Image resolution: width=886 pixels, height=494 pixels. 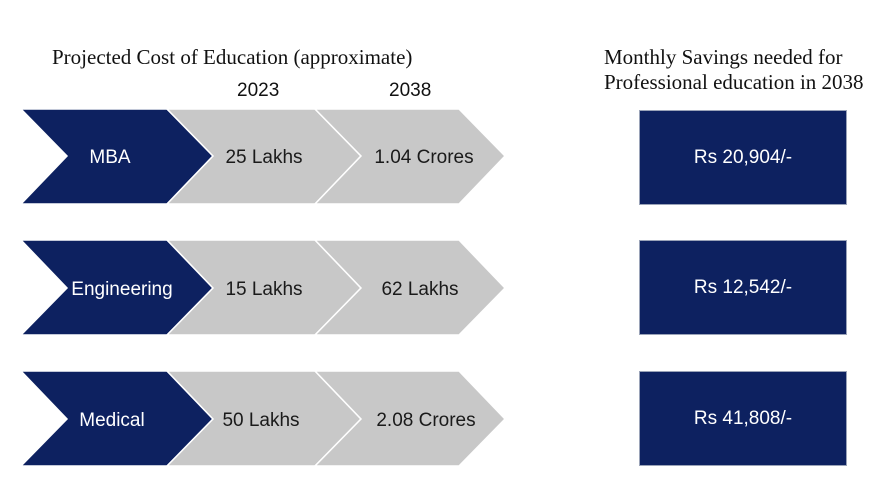 What do you see at coordinates (743, 418) in the screenshot?
I see `savings-box-medical: Rs 41,808/-` at bounding box center [743, 418].